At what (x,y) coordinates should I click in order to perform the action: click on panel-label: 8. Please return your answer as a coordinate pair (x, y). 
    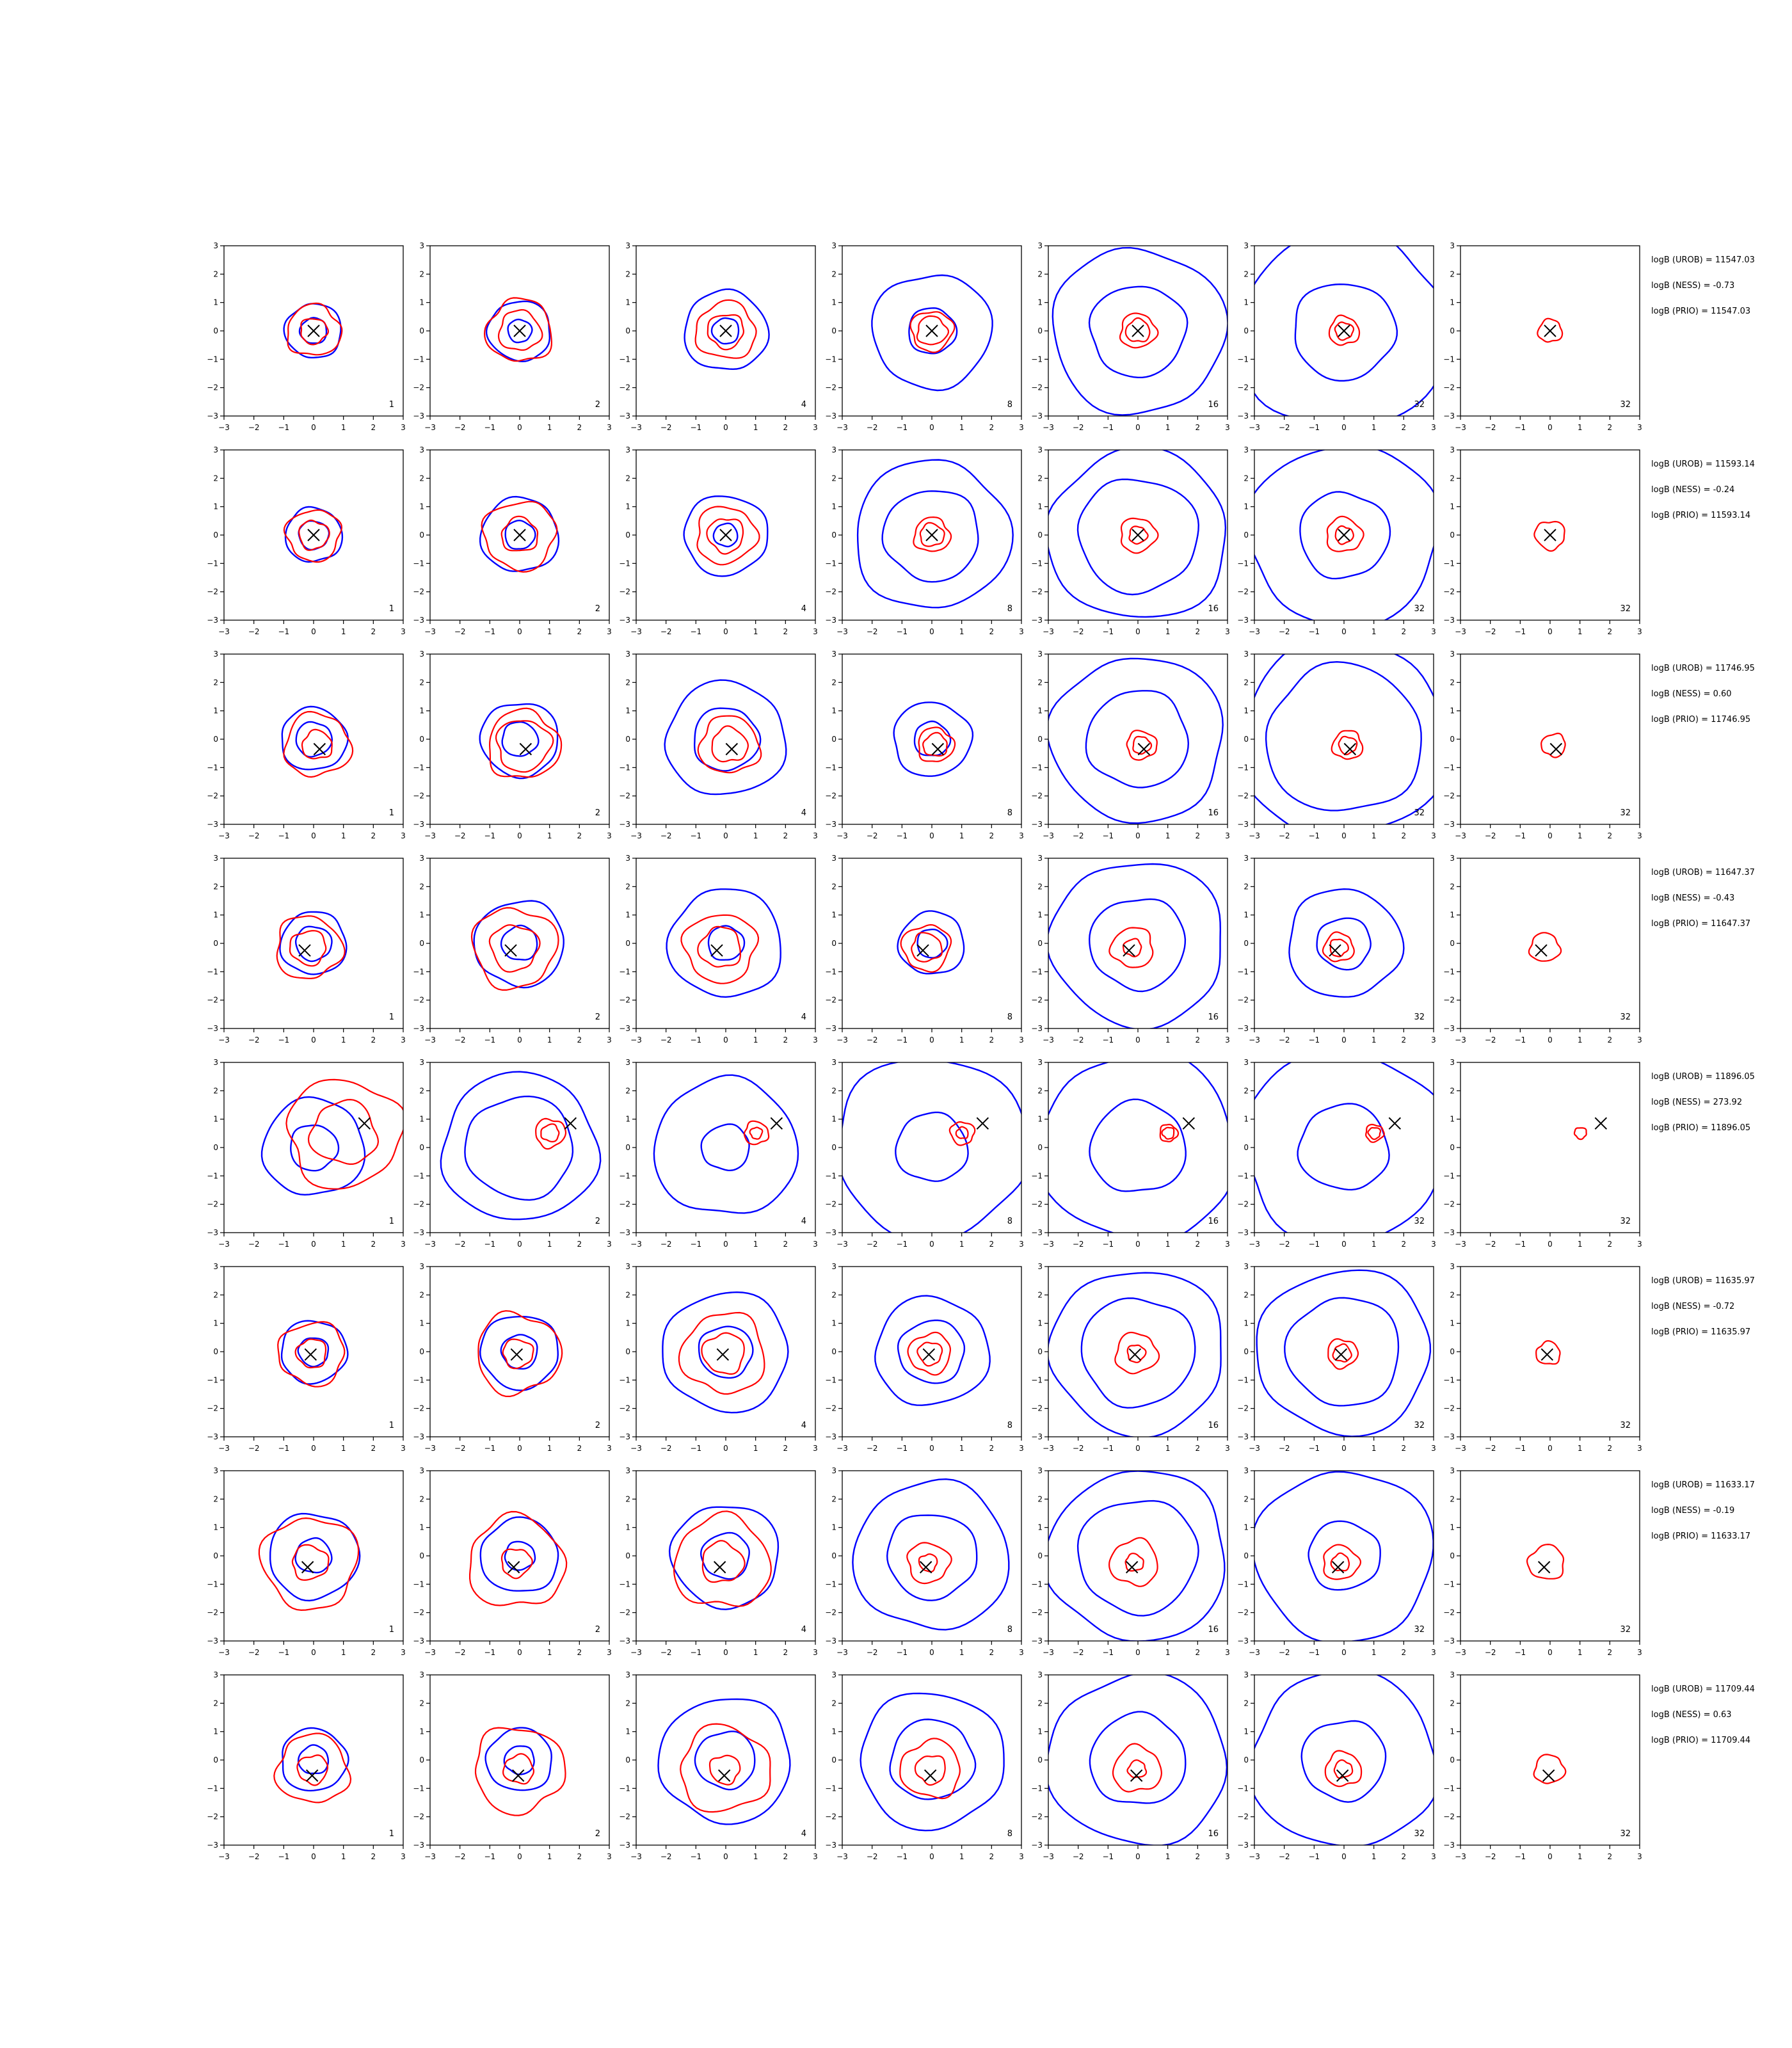
    Looking at the image, I should click on (1009, 1630).